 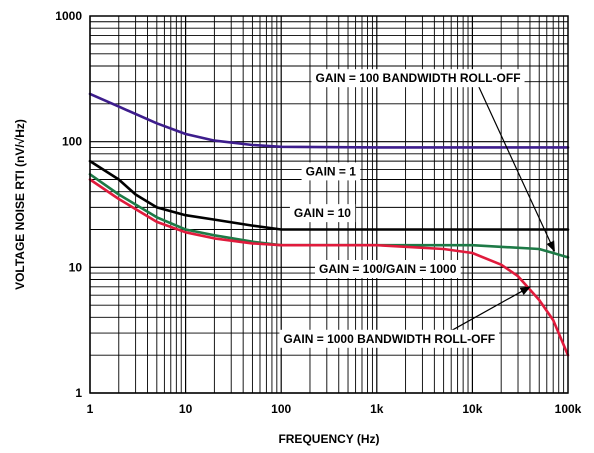 I want to click on x-tick-label: 1k, so click(x=377, y=409).